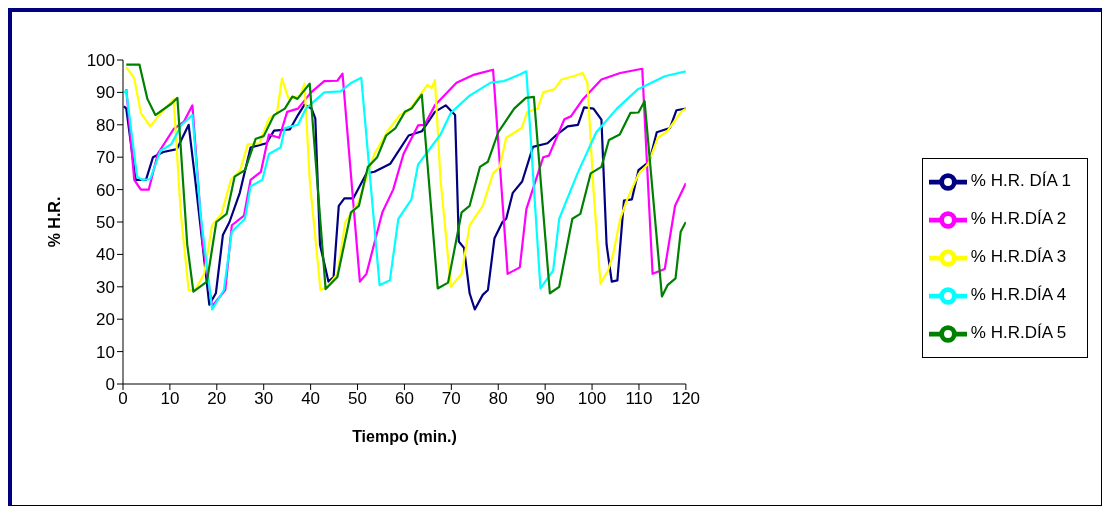 The width and height of the screenshot is (1110, 514). What do you see at coordinates (100, 61) in the screenshot?
I see `y-tick-label: 100` at bounding box center [100, 61].